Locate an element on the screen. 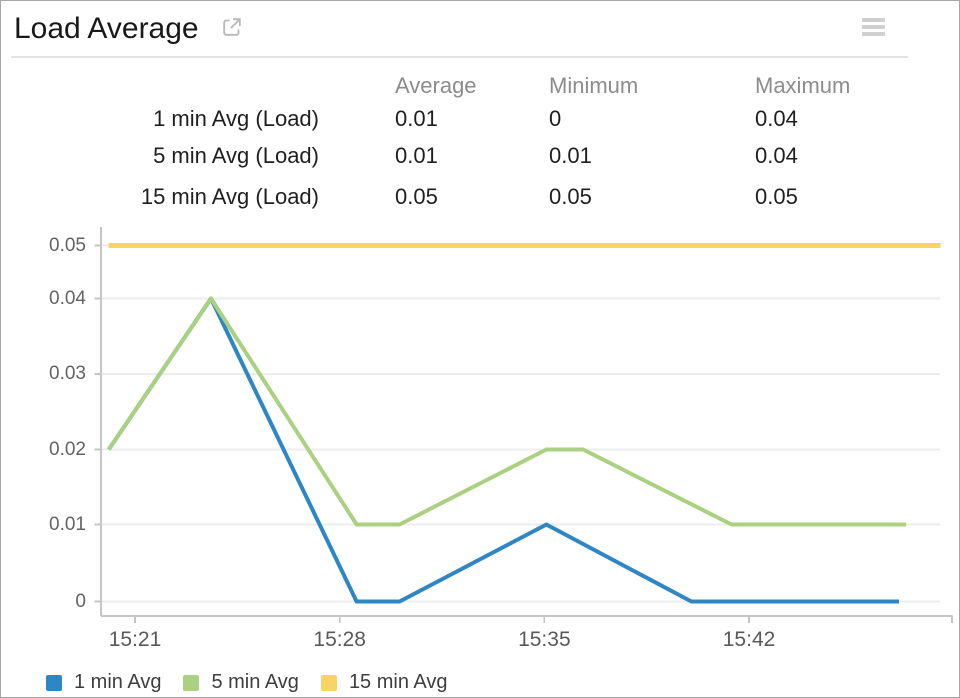 The width and height of the screenshot is (960, 698). chart-legend: 1 min Avg 5 min Avg 15 min Avg is located at coordinates (247, 682).